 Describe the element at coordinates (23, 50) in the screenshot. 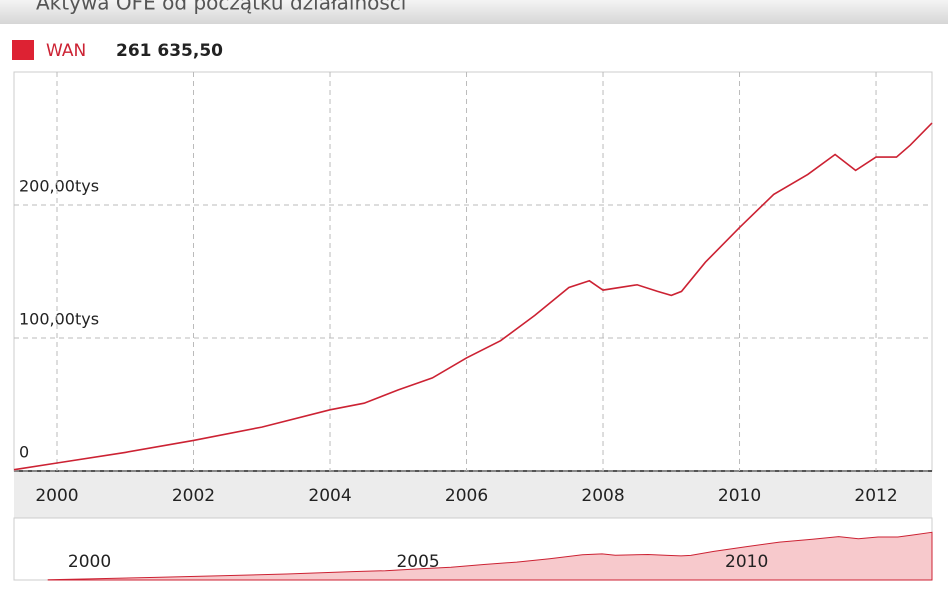

I see `legend-swatch` at that location.